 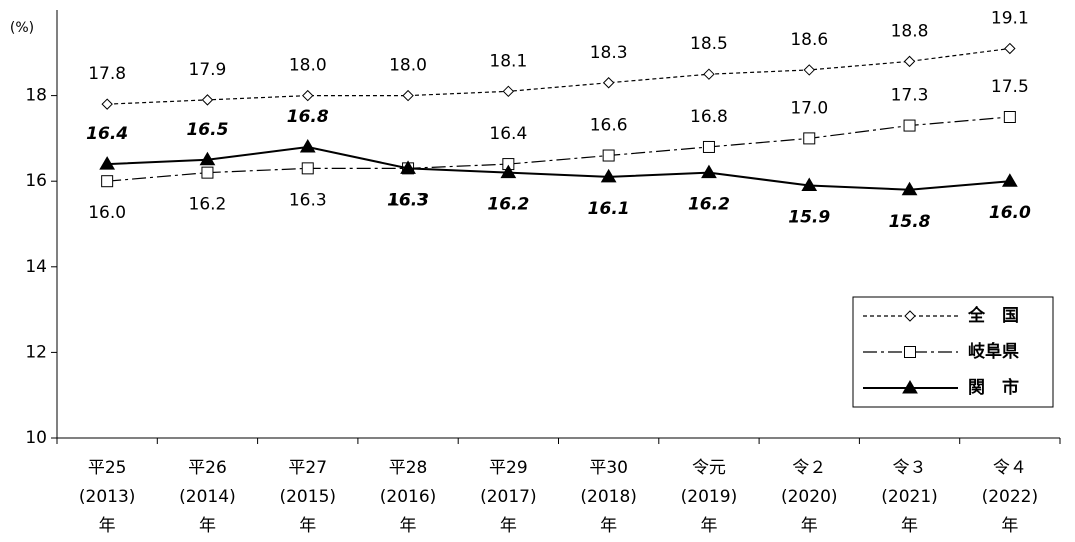 What do you see at coordinates (208, 70) in the screenshot?
I see `data-label: 17.9` at bounding box center [208, 70].